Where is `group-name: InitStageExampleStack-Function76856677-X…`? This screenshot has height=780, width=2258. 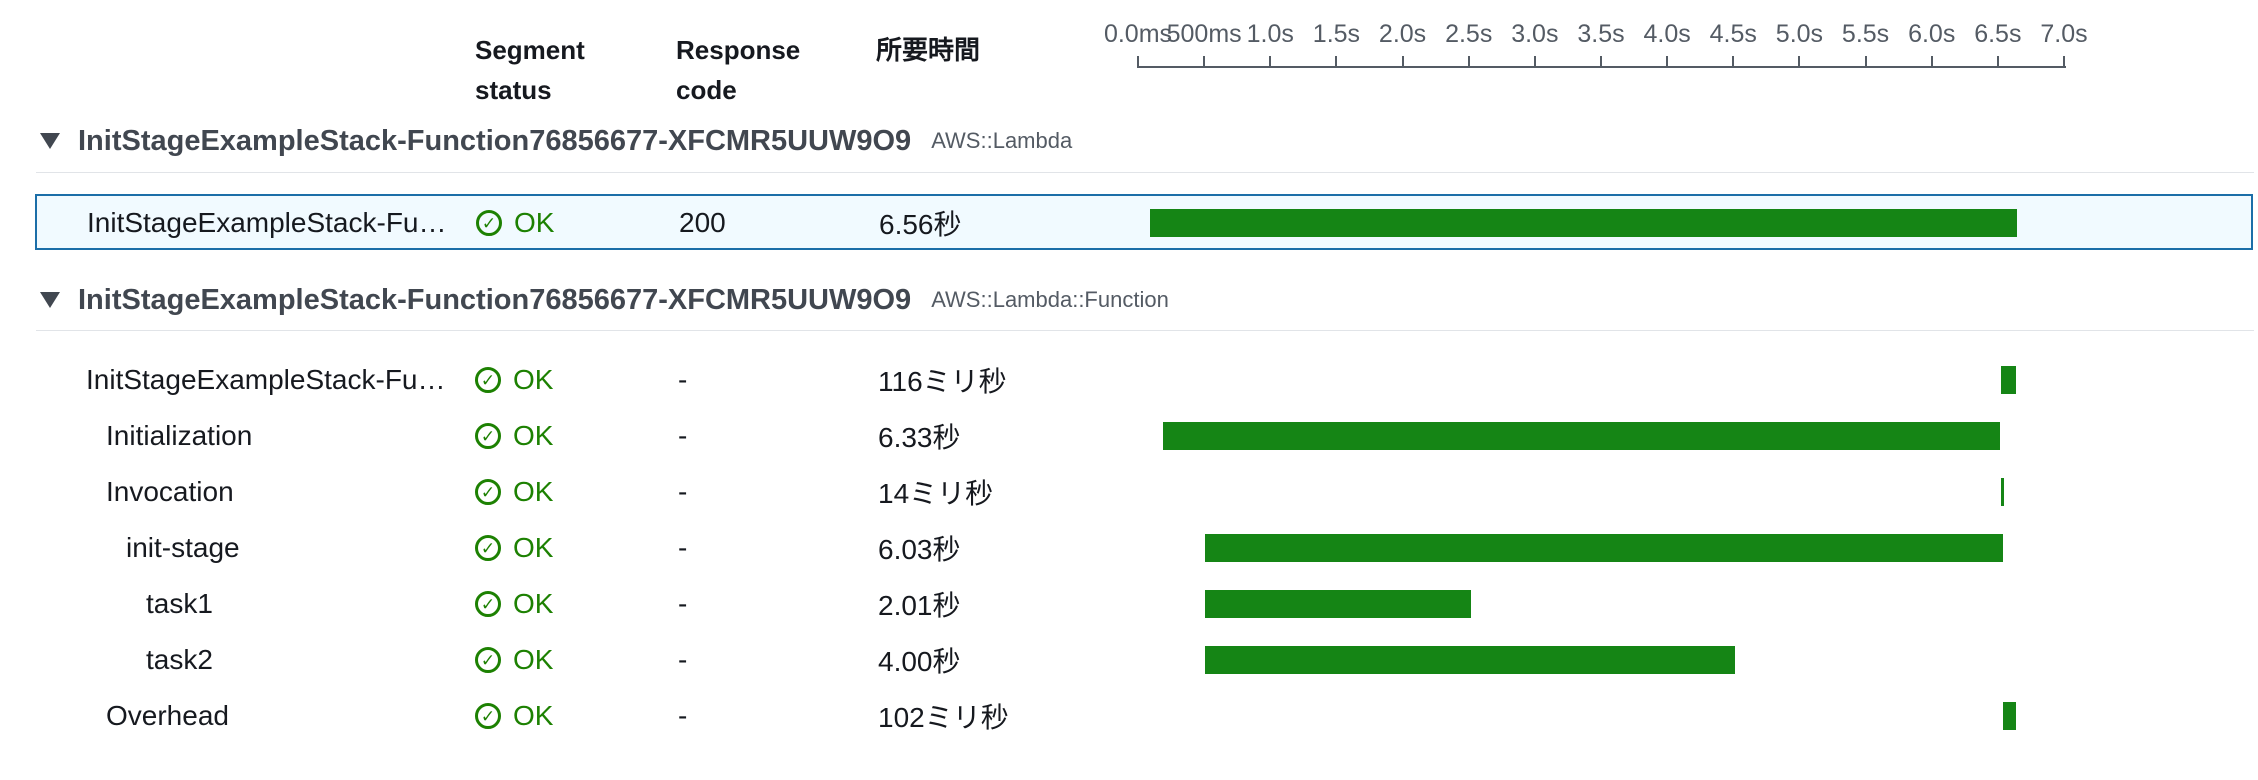
group-name: InitStageExampleStack-Function76856677-X… is located at coordinates (495, 299).